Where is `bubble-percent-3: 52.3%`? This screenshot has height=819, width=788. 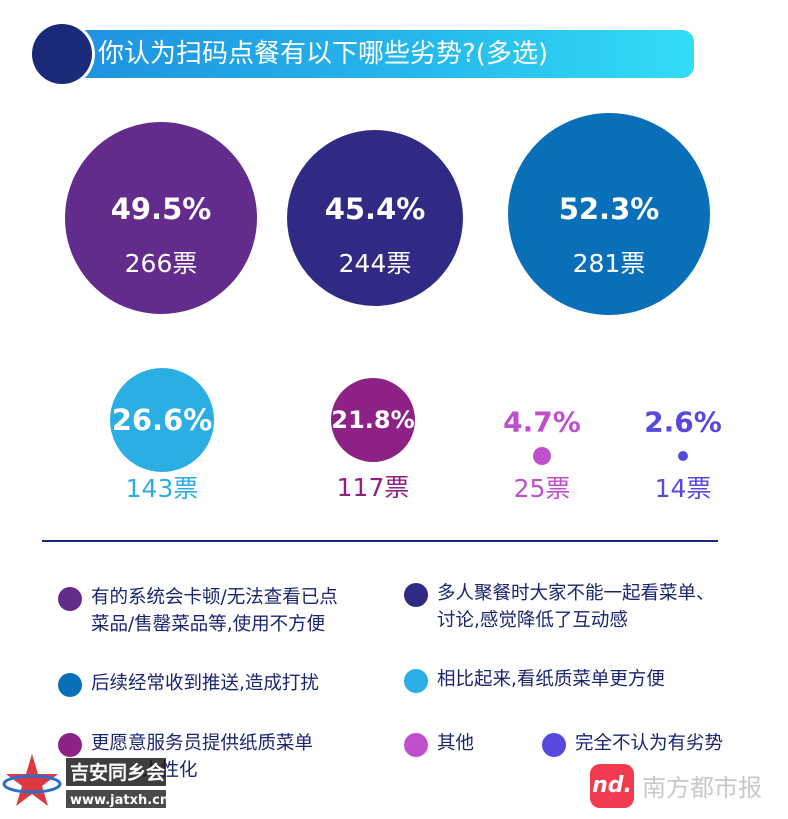 bubble-percent-3: 52.3% is located at coordinates (609, 209).